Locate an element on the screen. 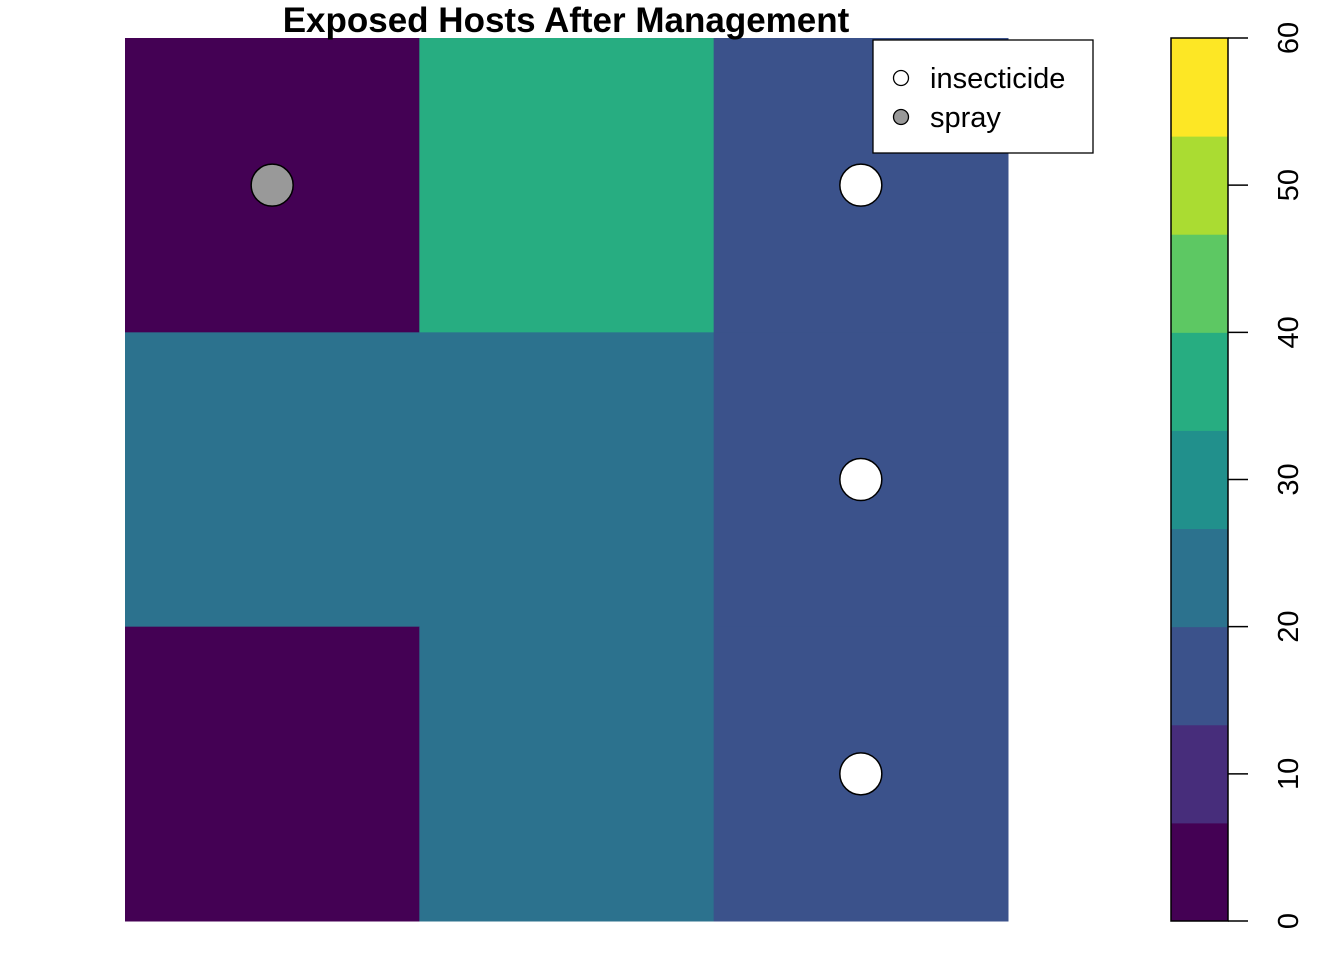 The height and width of the screenshot is (965, 1344). legend: insecticide spray is located at coordinates (983, 96).